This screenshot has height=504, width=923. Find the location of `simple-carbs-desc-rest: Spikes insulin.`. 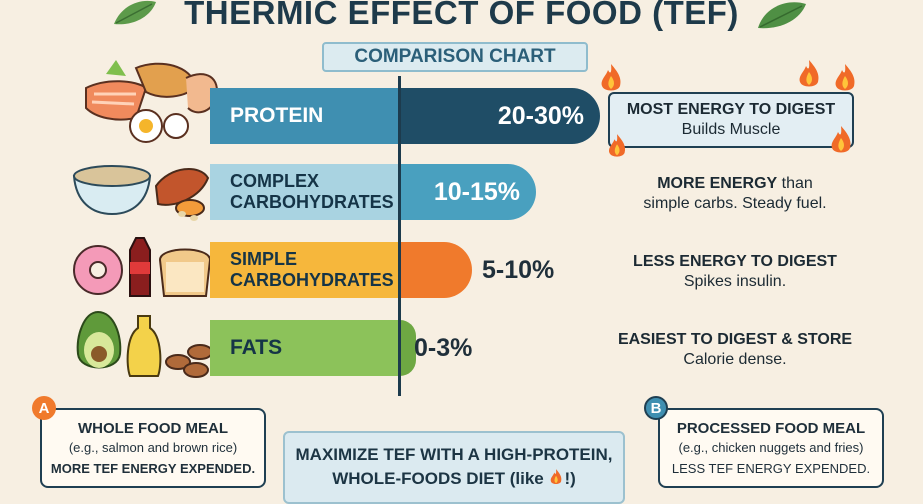

simple-carbs-desc-rest: Spikes insulin. is located at coordinates (735, 281).